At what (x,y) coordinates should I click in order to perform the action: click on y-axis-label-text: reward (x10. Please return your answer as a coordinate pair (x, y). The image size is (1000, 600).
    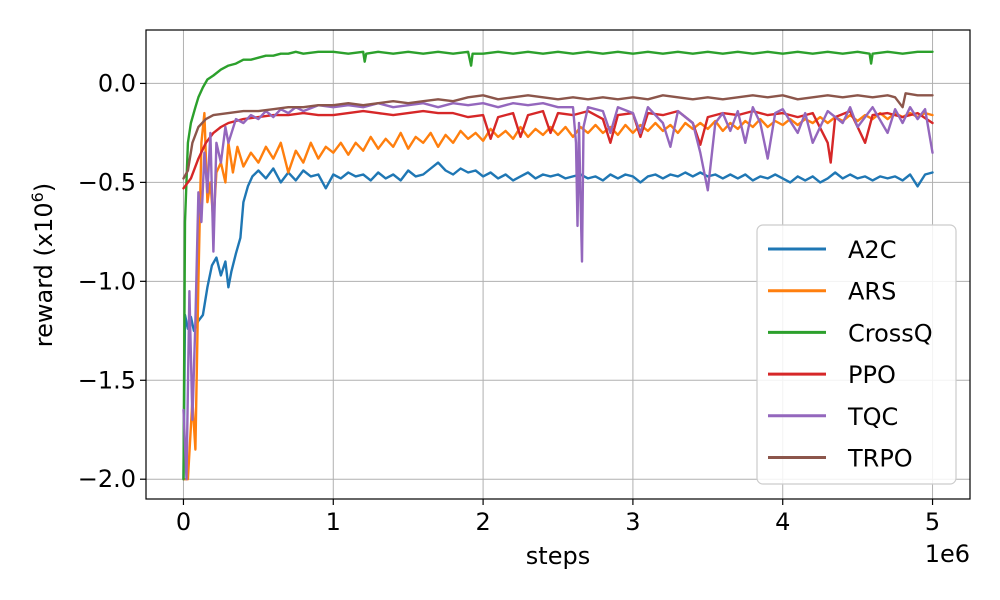
    Looking at the image, I should click on (44, 274).